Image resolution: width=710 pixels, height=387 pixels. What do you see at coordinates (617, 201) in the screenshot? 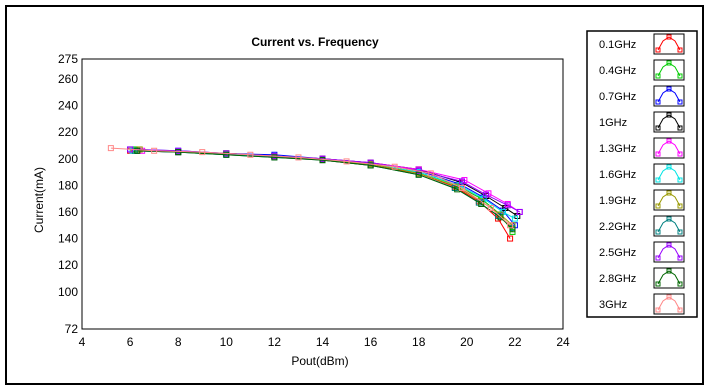
I see `legend-entry-label: 1.9GHz` at bounding box center [617, 201].